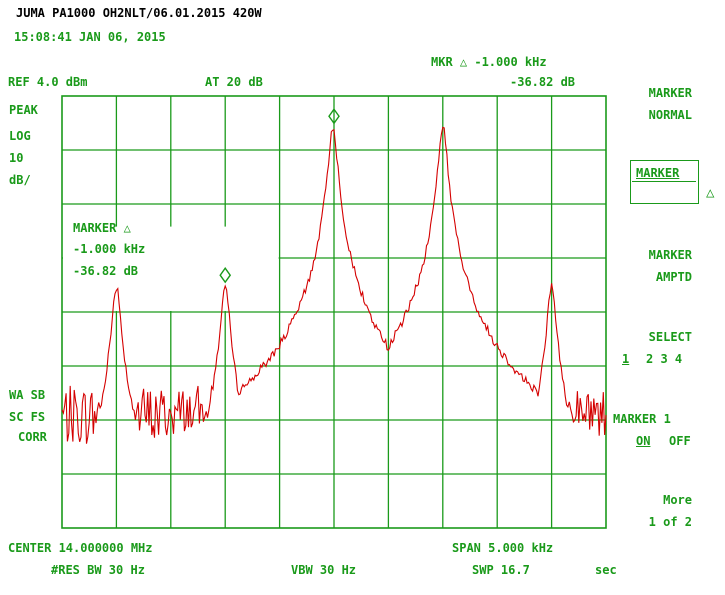  I want to click on marker-info-box-bg, so click(171, 268).